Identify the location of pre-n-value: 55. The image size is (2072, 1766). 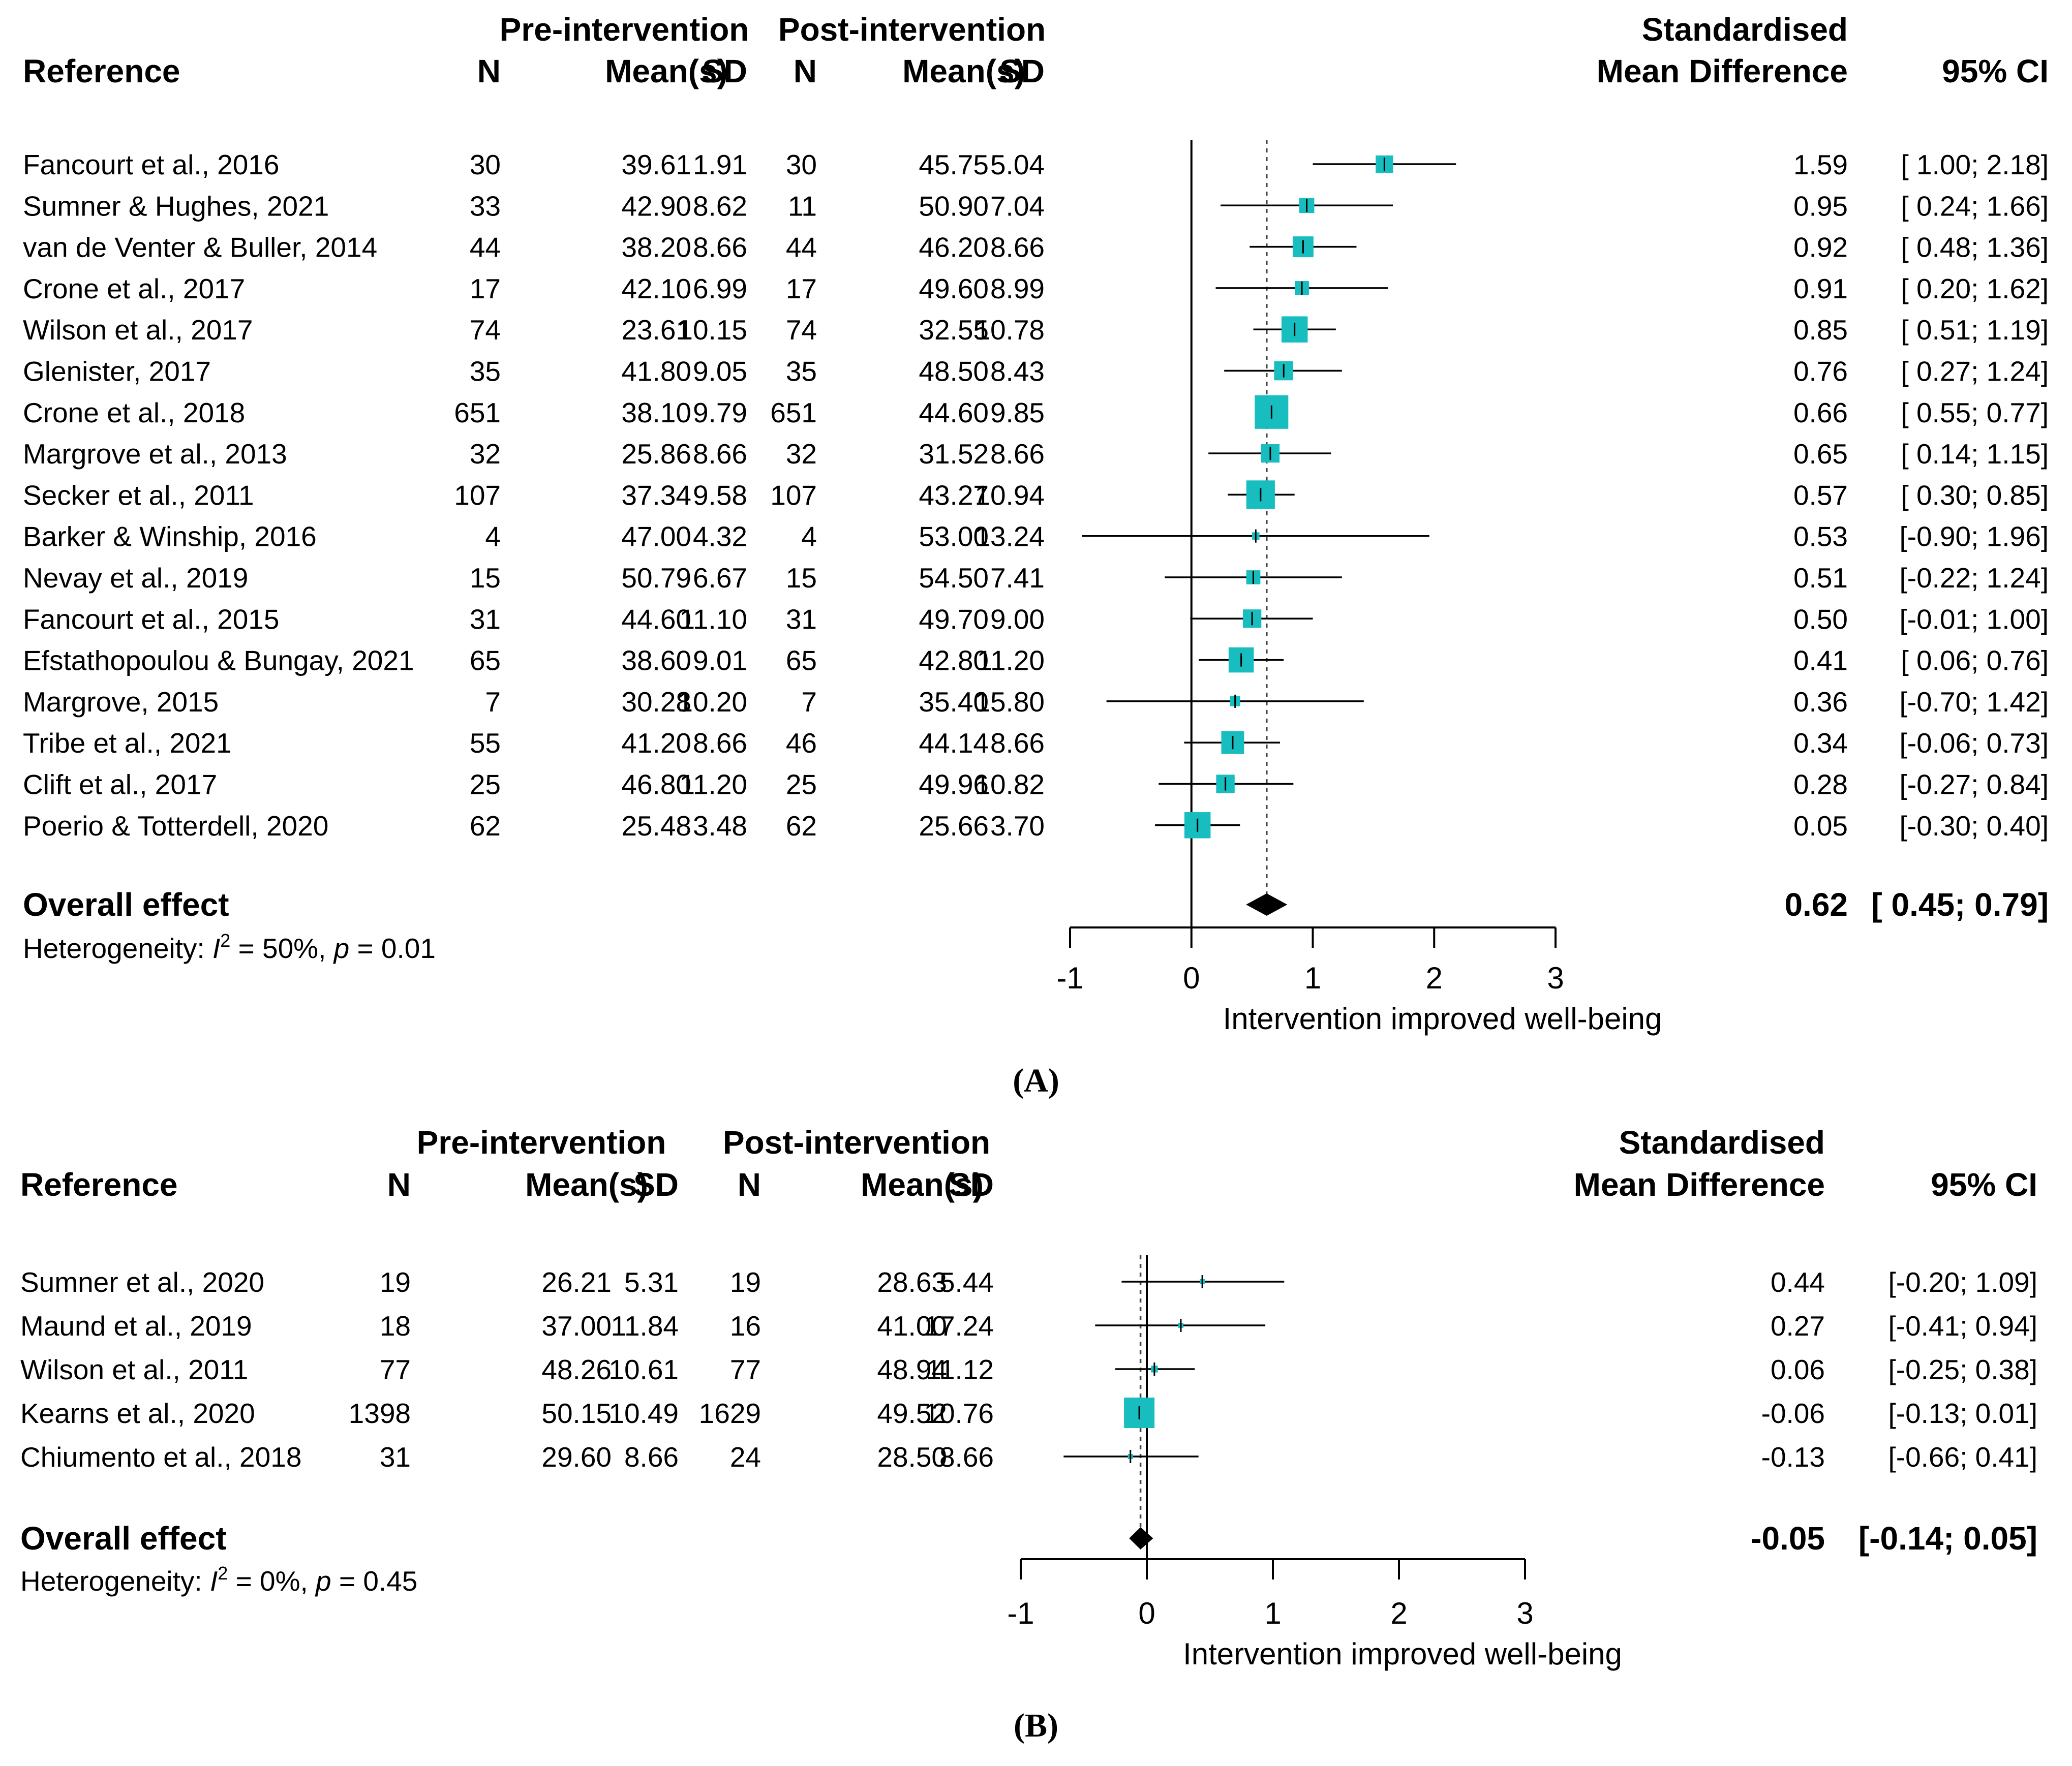
(485, 743).